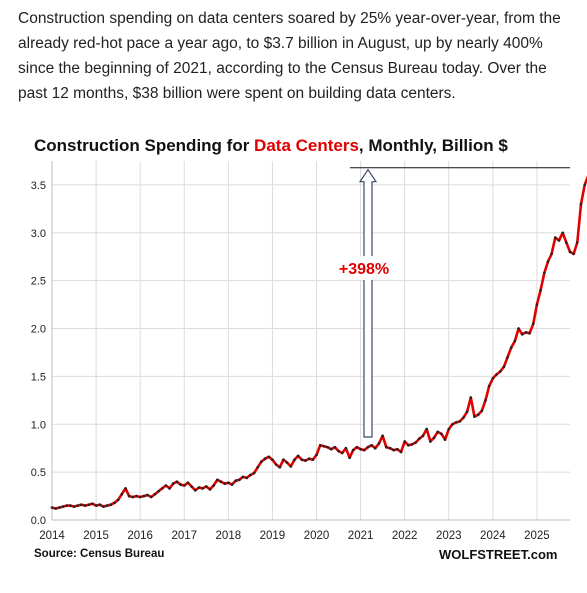 This screenshot has width=587, height=593. What do you see at coordinates (38, 521) in the screenshot?
I see `y-tick-label: 0.0` at bounding box center [38, 521].